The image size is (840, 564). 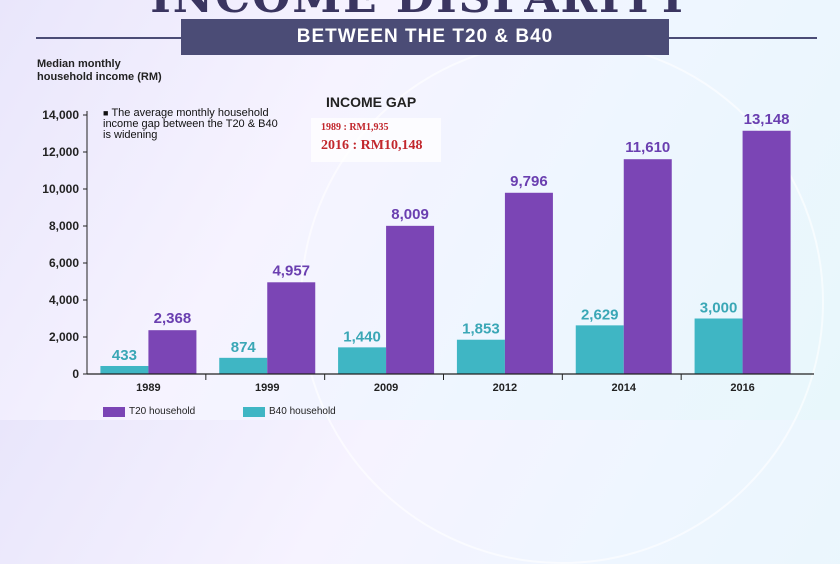 What do you see at coordinates (743, 38) in the screenshot?
I see `title-rule-right` at bounding box center [743, 38].